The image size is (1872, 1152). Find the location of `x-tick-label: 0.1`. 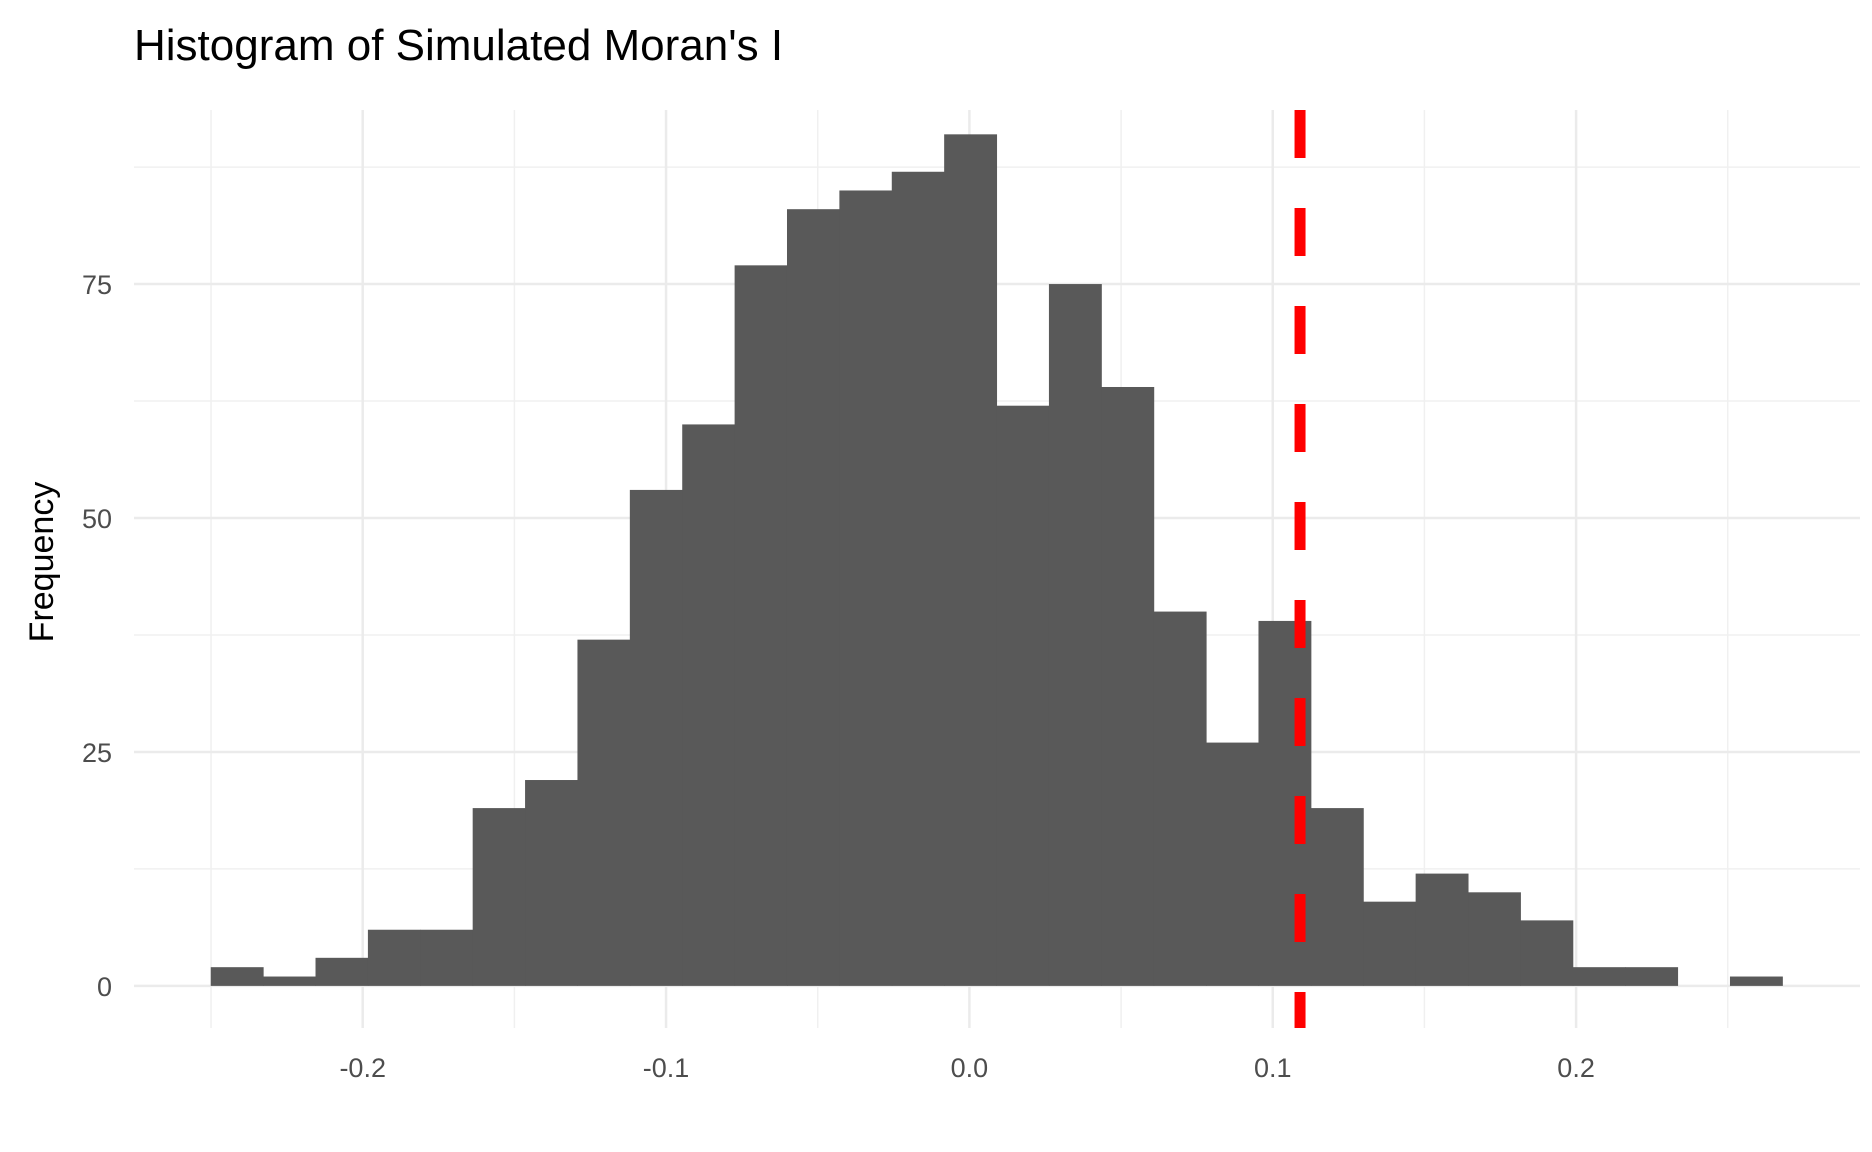

x-tick-label: 0.1 is located at coordinates (1273, 1068).